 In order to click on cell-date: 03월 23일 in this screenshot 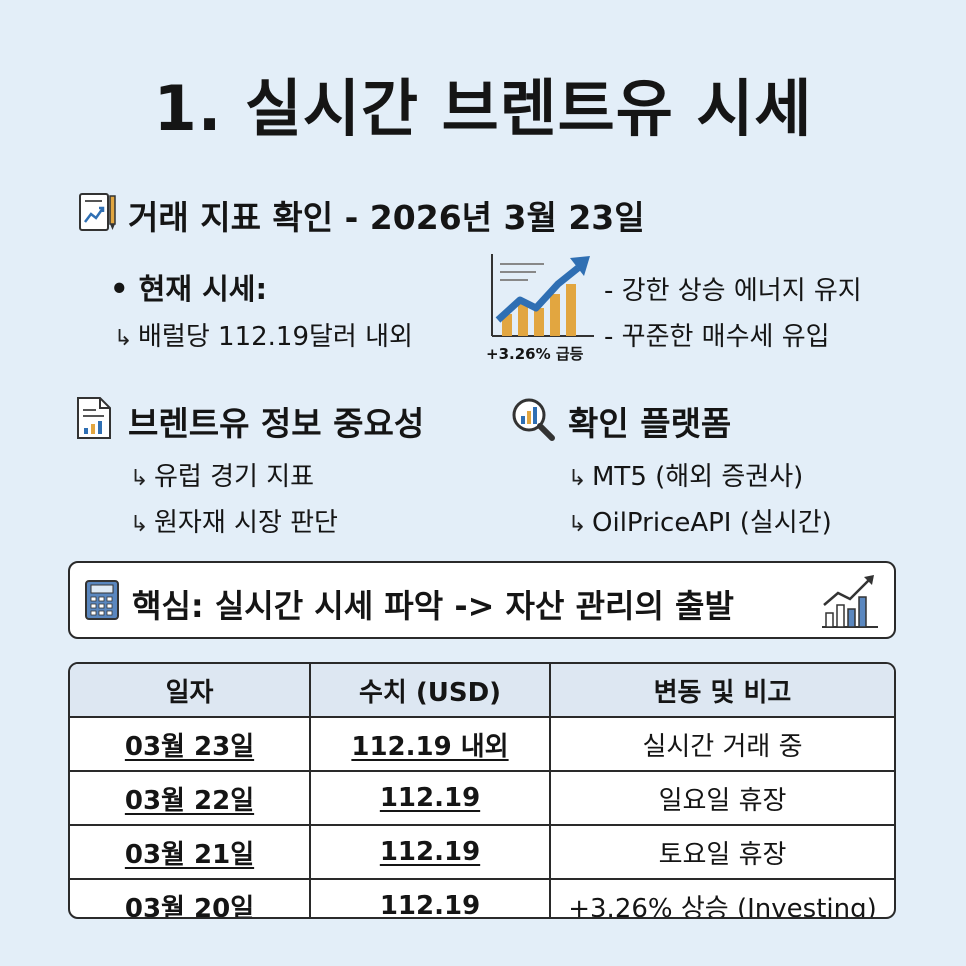, I will do `click(190, 744)`.